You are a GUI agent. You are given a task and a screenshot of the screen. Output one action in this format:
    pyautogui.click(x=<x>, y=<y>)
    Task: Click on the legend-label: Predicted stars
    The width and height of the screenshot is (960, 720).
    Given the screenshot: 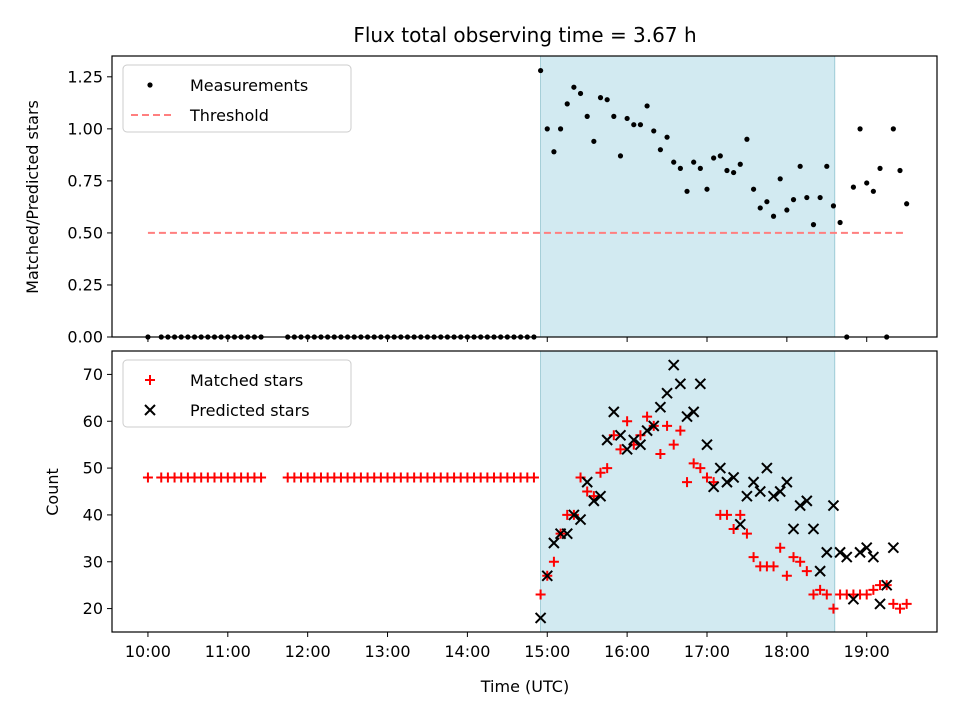 What is the action you would take?
    pyautogui.click(x=250, y=410)
    